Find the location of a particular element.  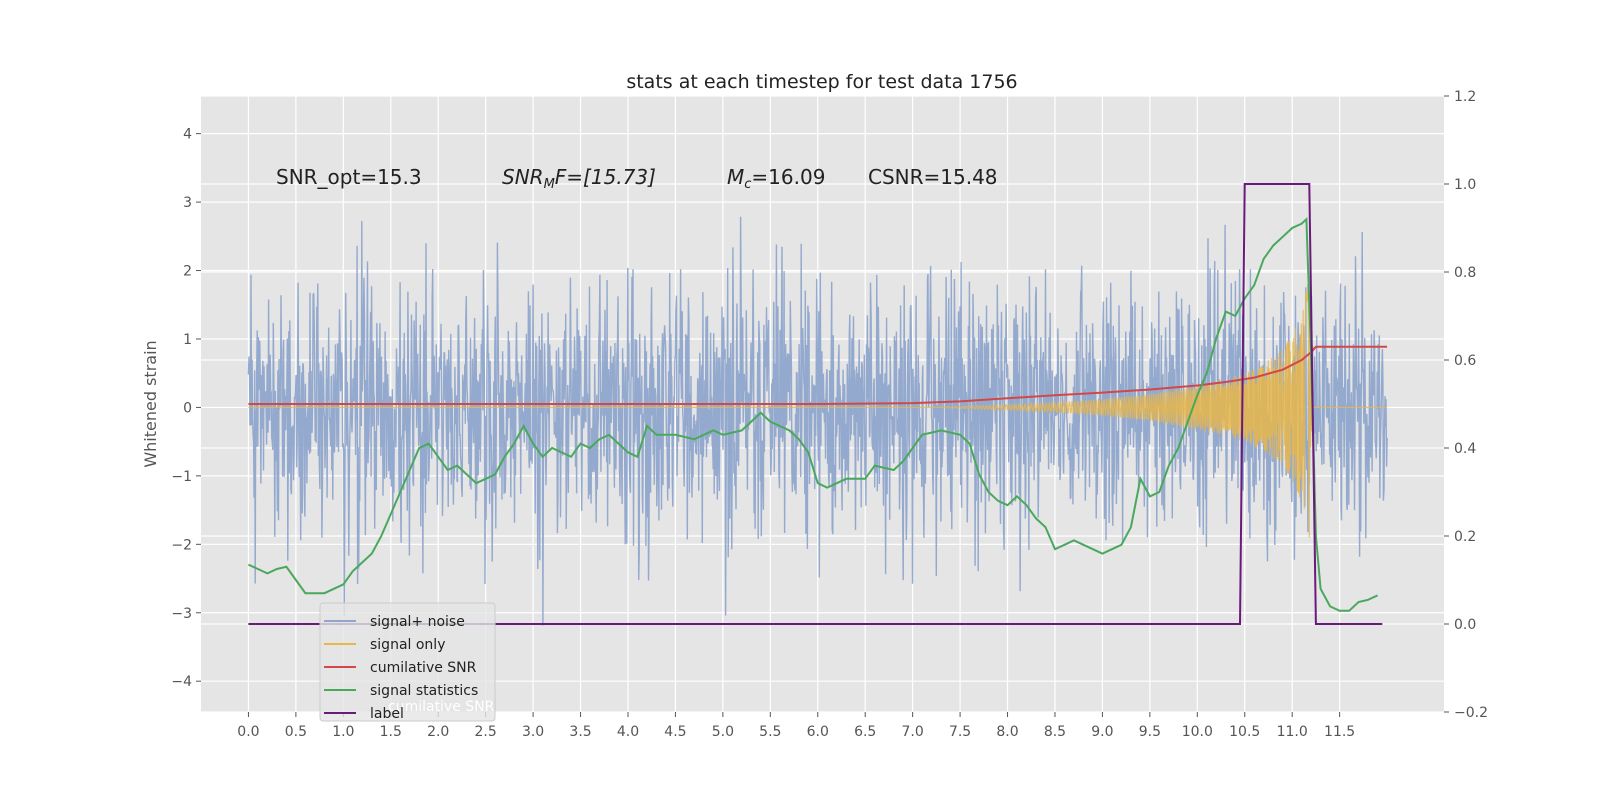

x-tick-label: 2.5 is located at coordinates (486, 732).